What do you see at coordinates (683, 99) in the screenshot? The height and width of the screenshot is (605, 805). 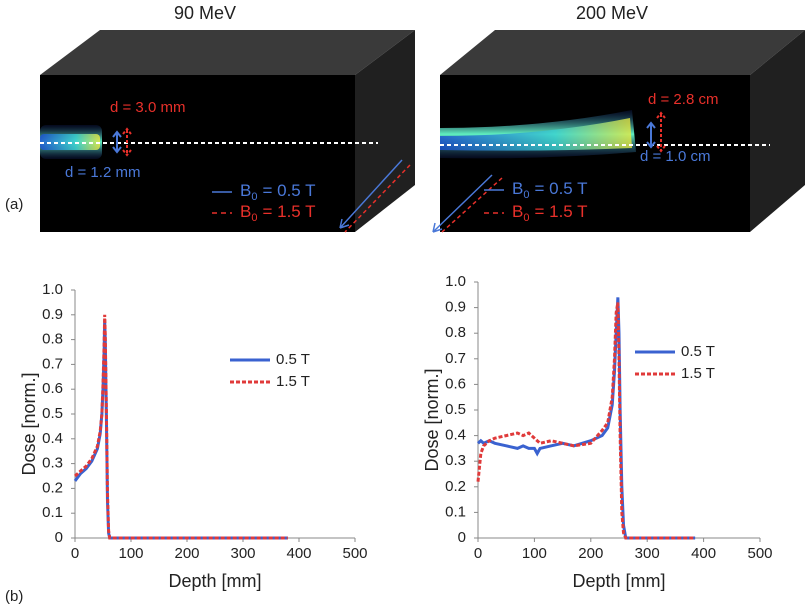 I see `annotation: d = 2.8 cm` at bounding box center [683, 99].